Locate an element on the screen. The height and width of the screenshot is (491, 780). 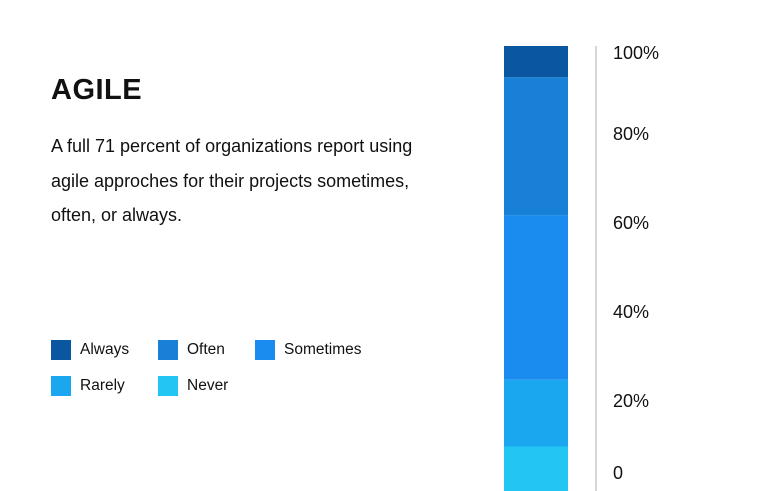
bar-segment-always is located at coordinates (536, 62).